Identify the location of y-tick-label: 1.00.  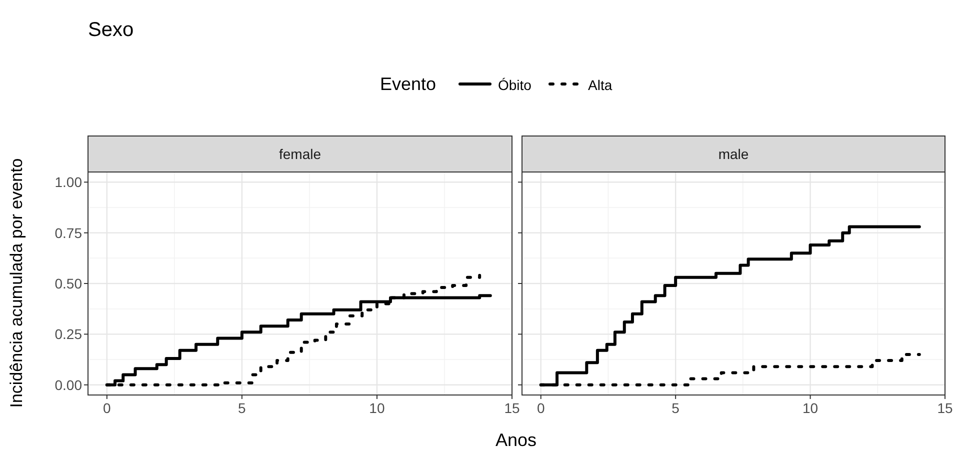
(68, 182).